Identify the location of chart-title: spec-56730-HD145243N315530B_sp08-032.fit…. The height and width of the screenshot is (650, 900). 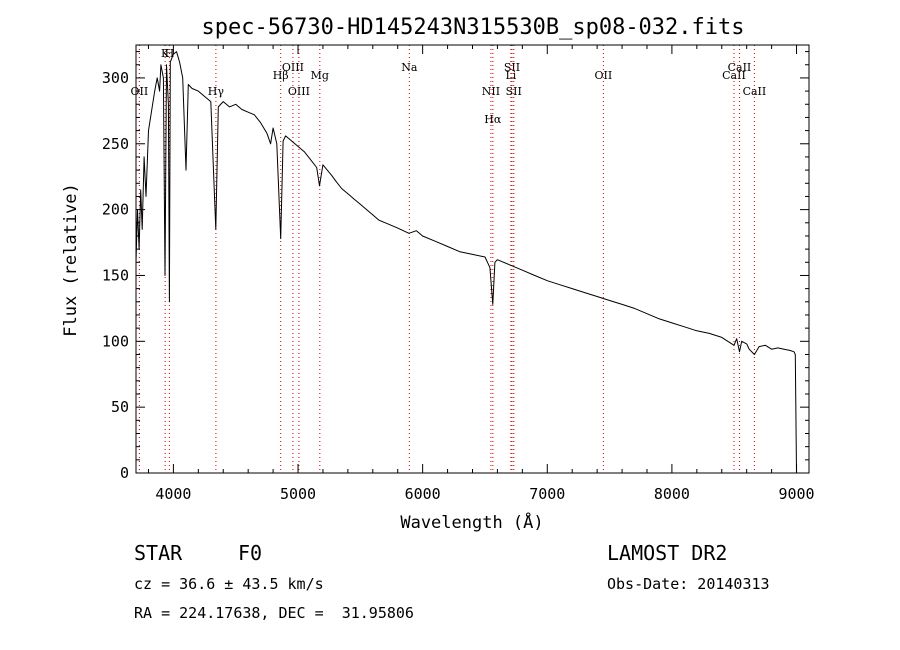
(472, 27).